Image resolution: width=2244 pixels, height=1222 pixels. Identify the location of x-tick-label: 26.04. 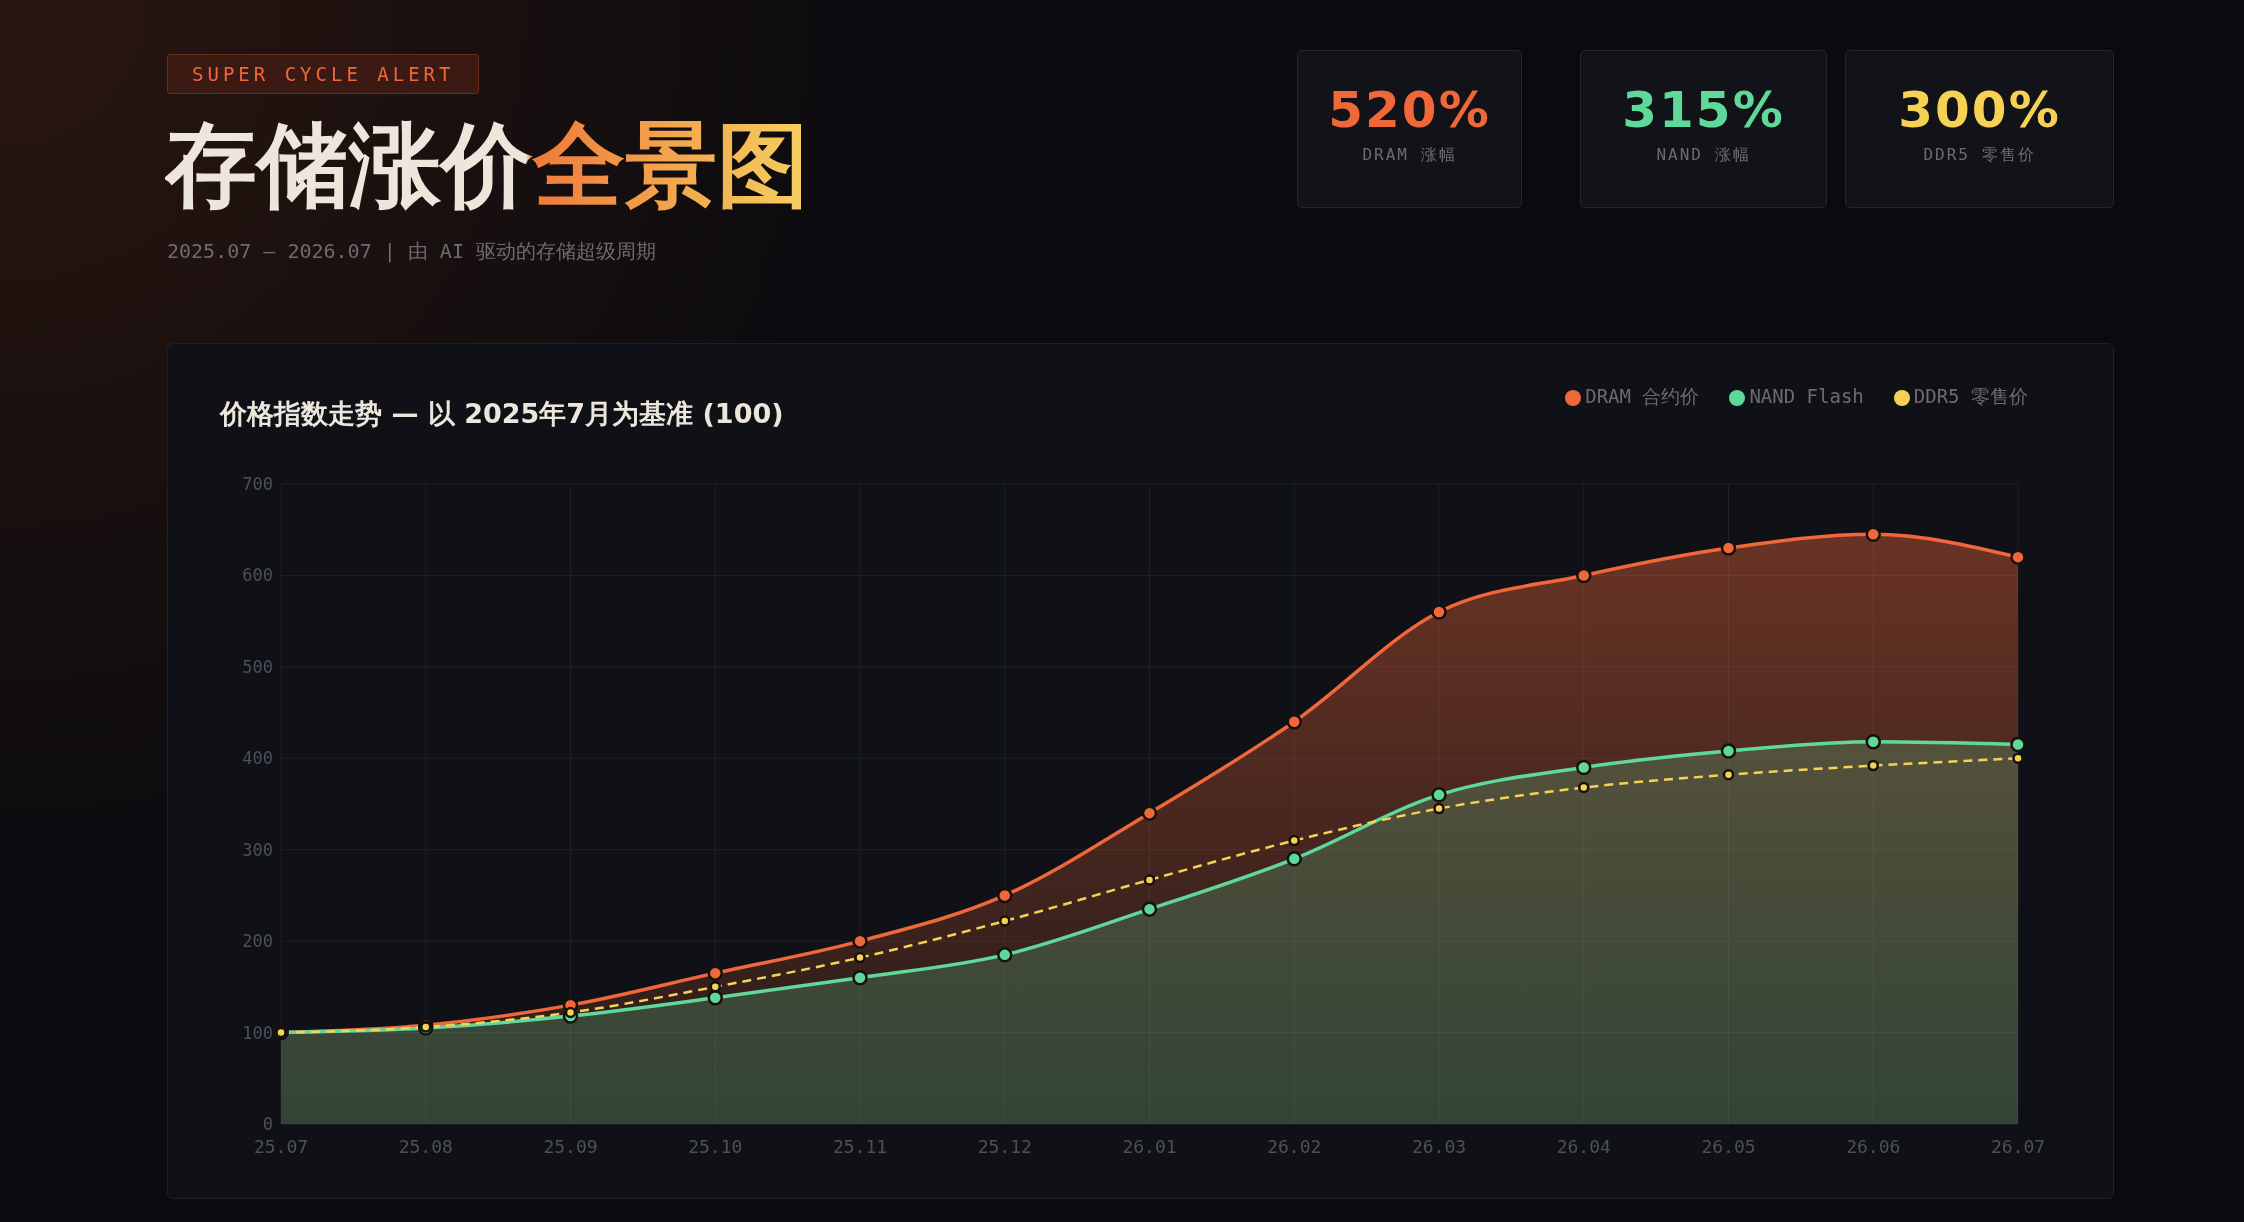
(1583, 1146).